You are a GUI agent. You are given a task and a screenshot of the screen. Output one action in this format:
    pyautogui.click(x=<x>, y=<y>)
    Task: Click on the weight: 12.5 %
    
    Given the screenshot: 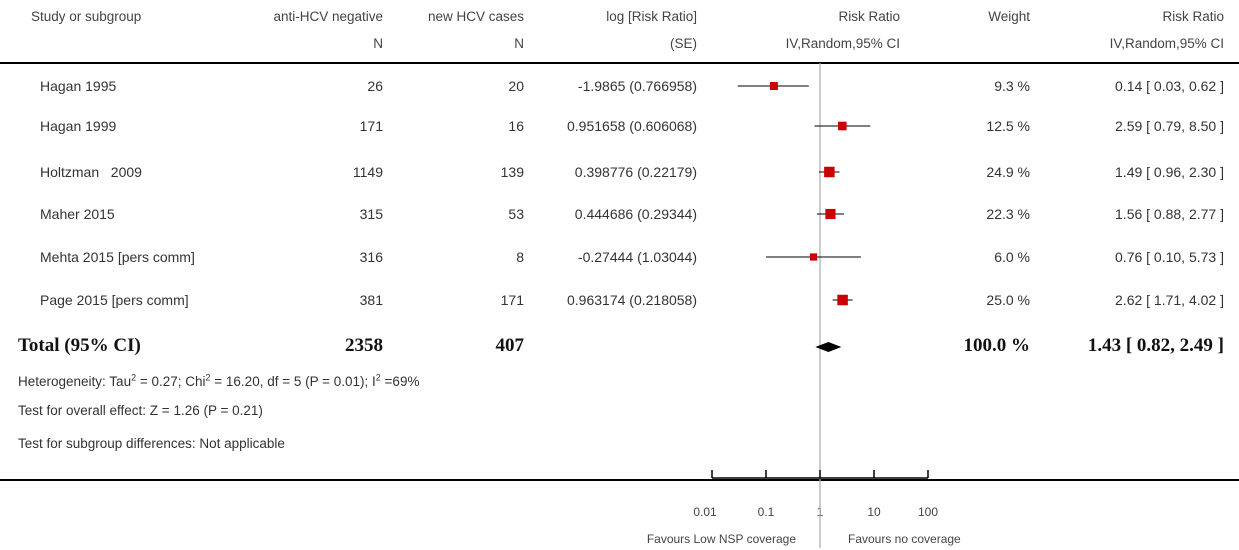 What is the action you would take?
    pyautogui.click(x=1008, y=126)
    